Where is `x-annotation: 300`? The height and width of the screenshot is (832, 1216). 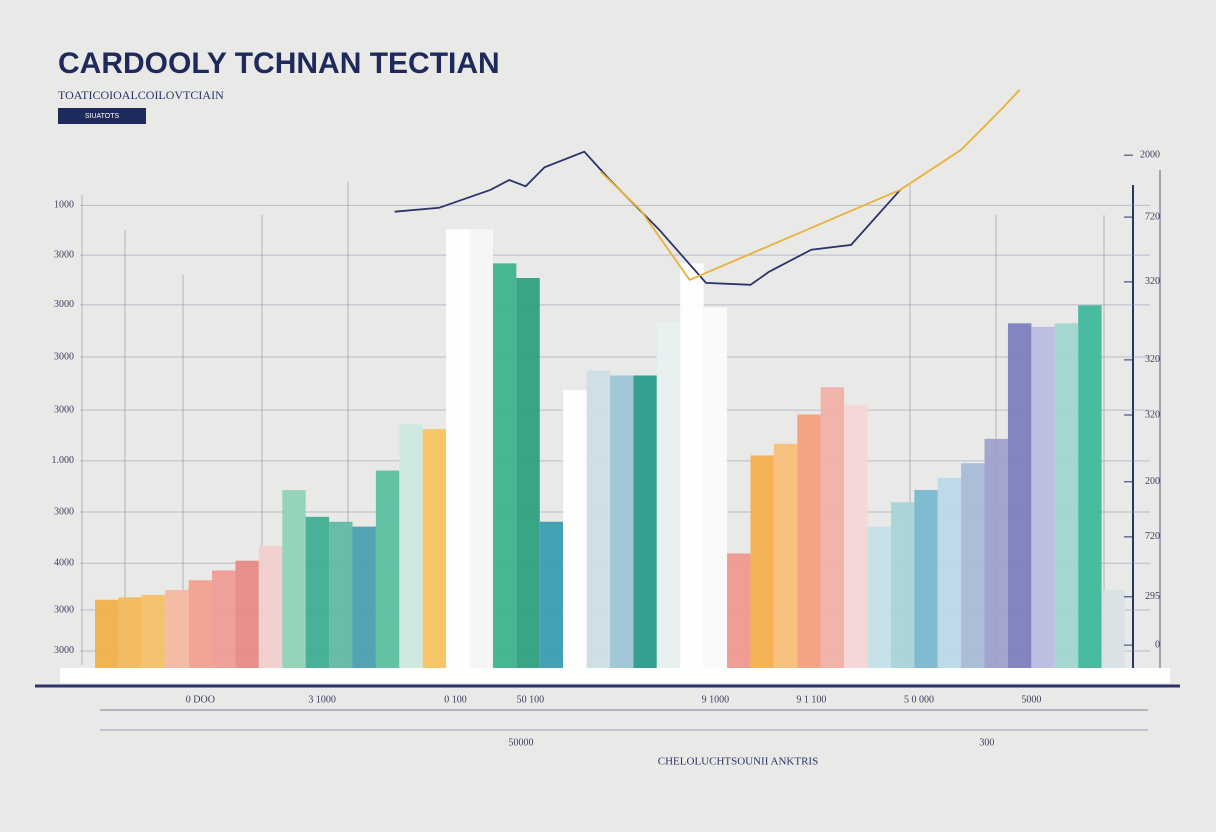
x-annotation: 300 is located at coordinates (986, 742).